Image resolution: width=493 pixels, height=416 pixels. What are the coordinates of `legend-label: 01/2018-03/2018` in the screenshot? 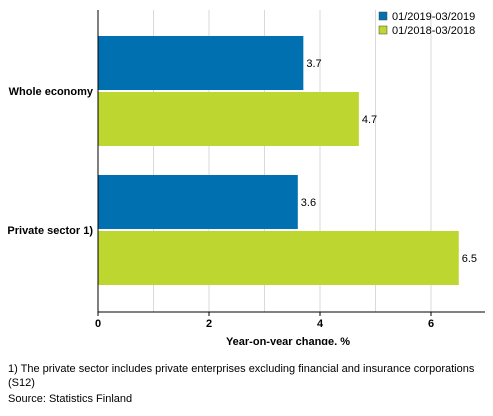 It's located at (433, 31).